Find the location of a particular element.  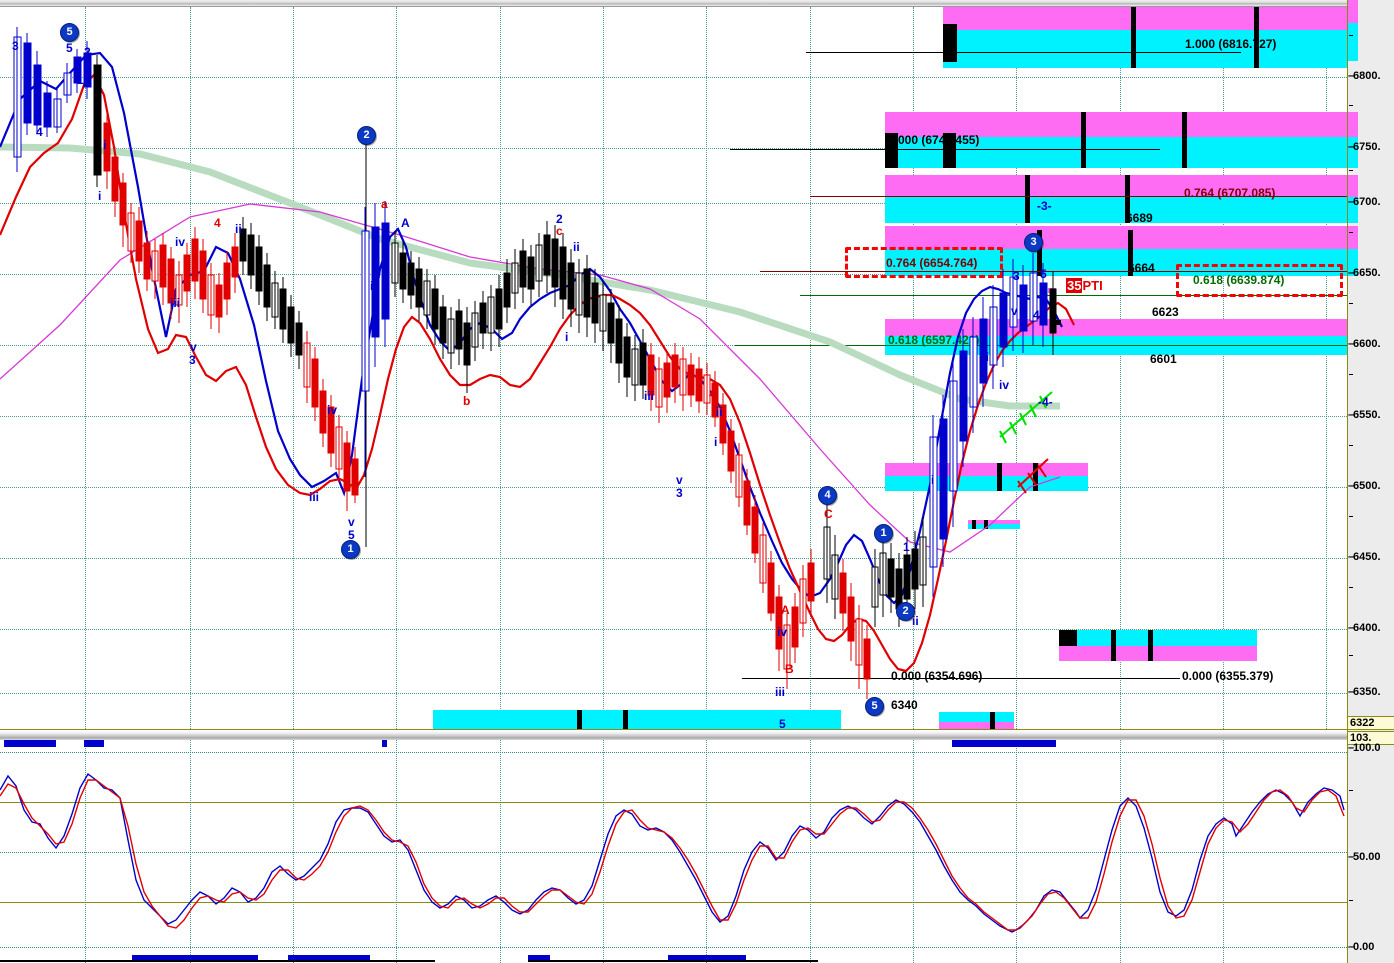

trend-hatch-line is located at coordinates (1026, 417).